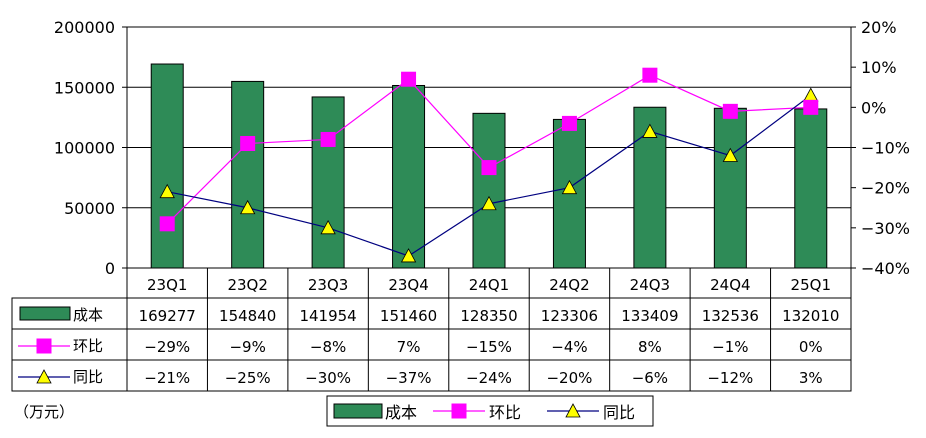 Image resolution: width=926 pixels, height=438 pixels. I want to click on category-label: 23Q3, so click(328, 285).